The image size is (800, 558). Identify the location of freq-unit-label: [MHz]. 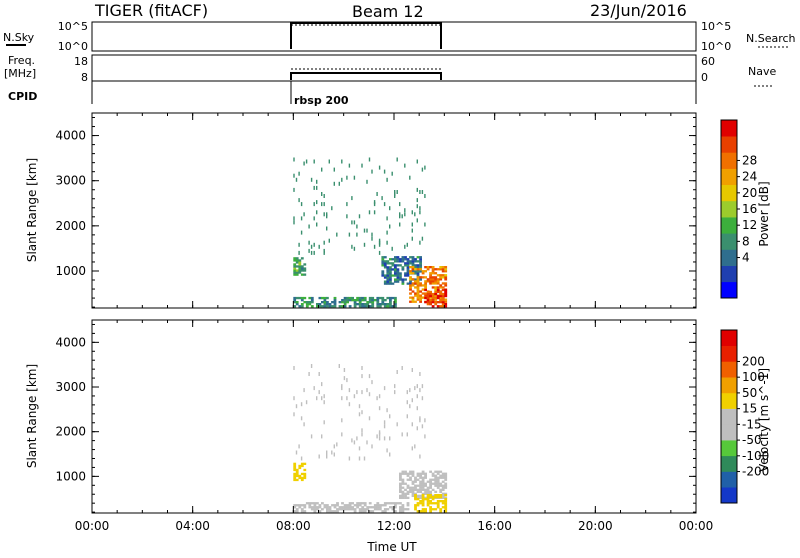
(20, 73).